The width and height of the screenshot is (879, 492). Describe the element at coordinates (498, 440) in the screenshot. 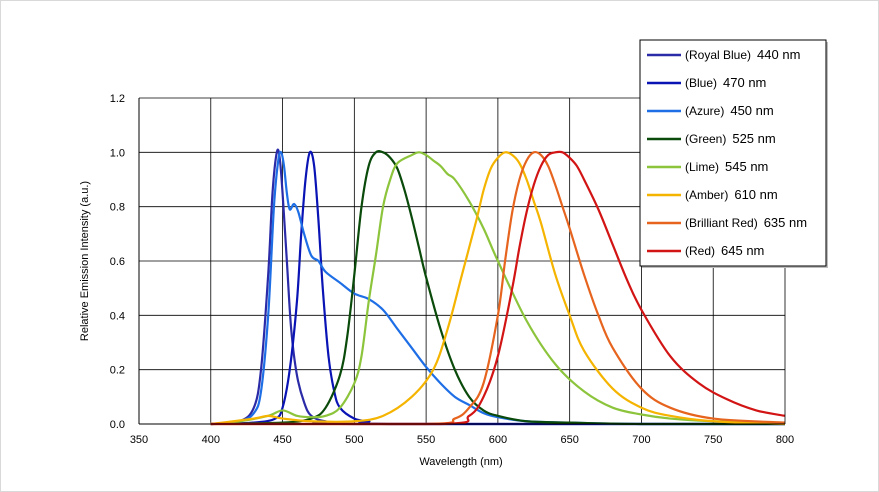

I see `x-tick-label: 600` at that location.